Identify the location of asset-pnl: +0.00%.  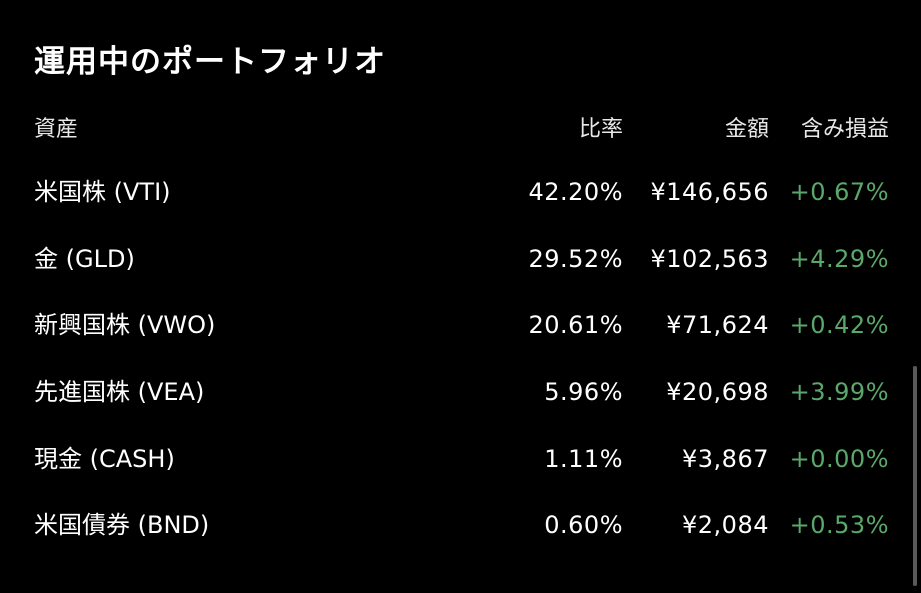
(839, 459).